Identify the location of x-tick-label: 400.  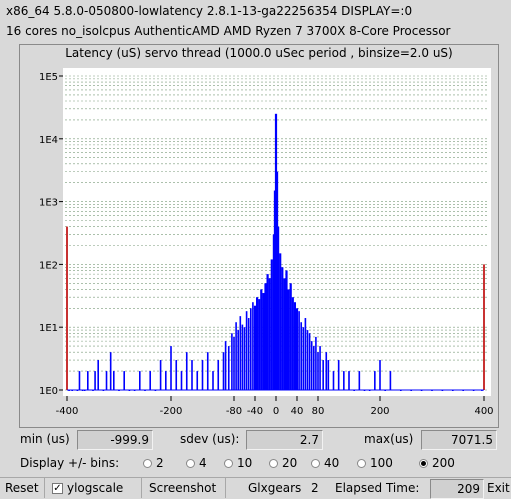
(483, 411).